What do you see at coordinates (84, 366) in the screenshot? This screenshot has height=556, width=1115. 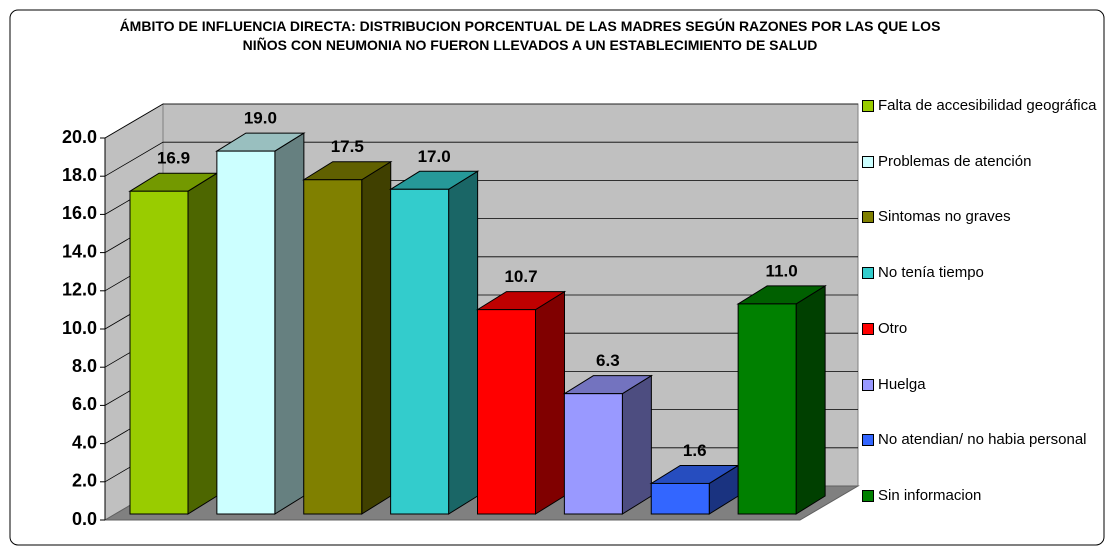 I see `y-tick-label: 8.0` at bounding box center [84, 366].